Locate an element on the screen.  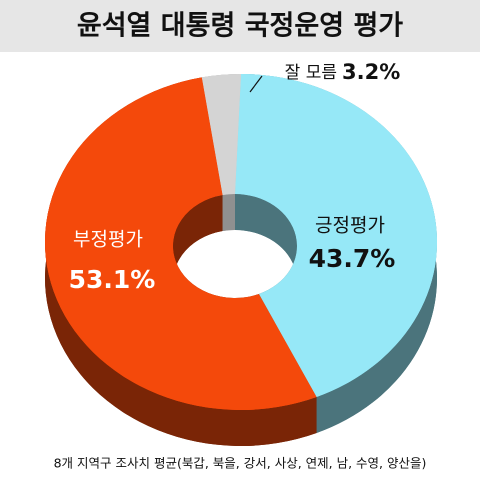
leader-line is located at coordinates (256, 84).